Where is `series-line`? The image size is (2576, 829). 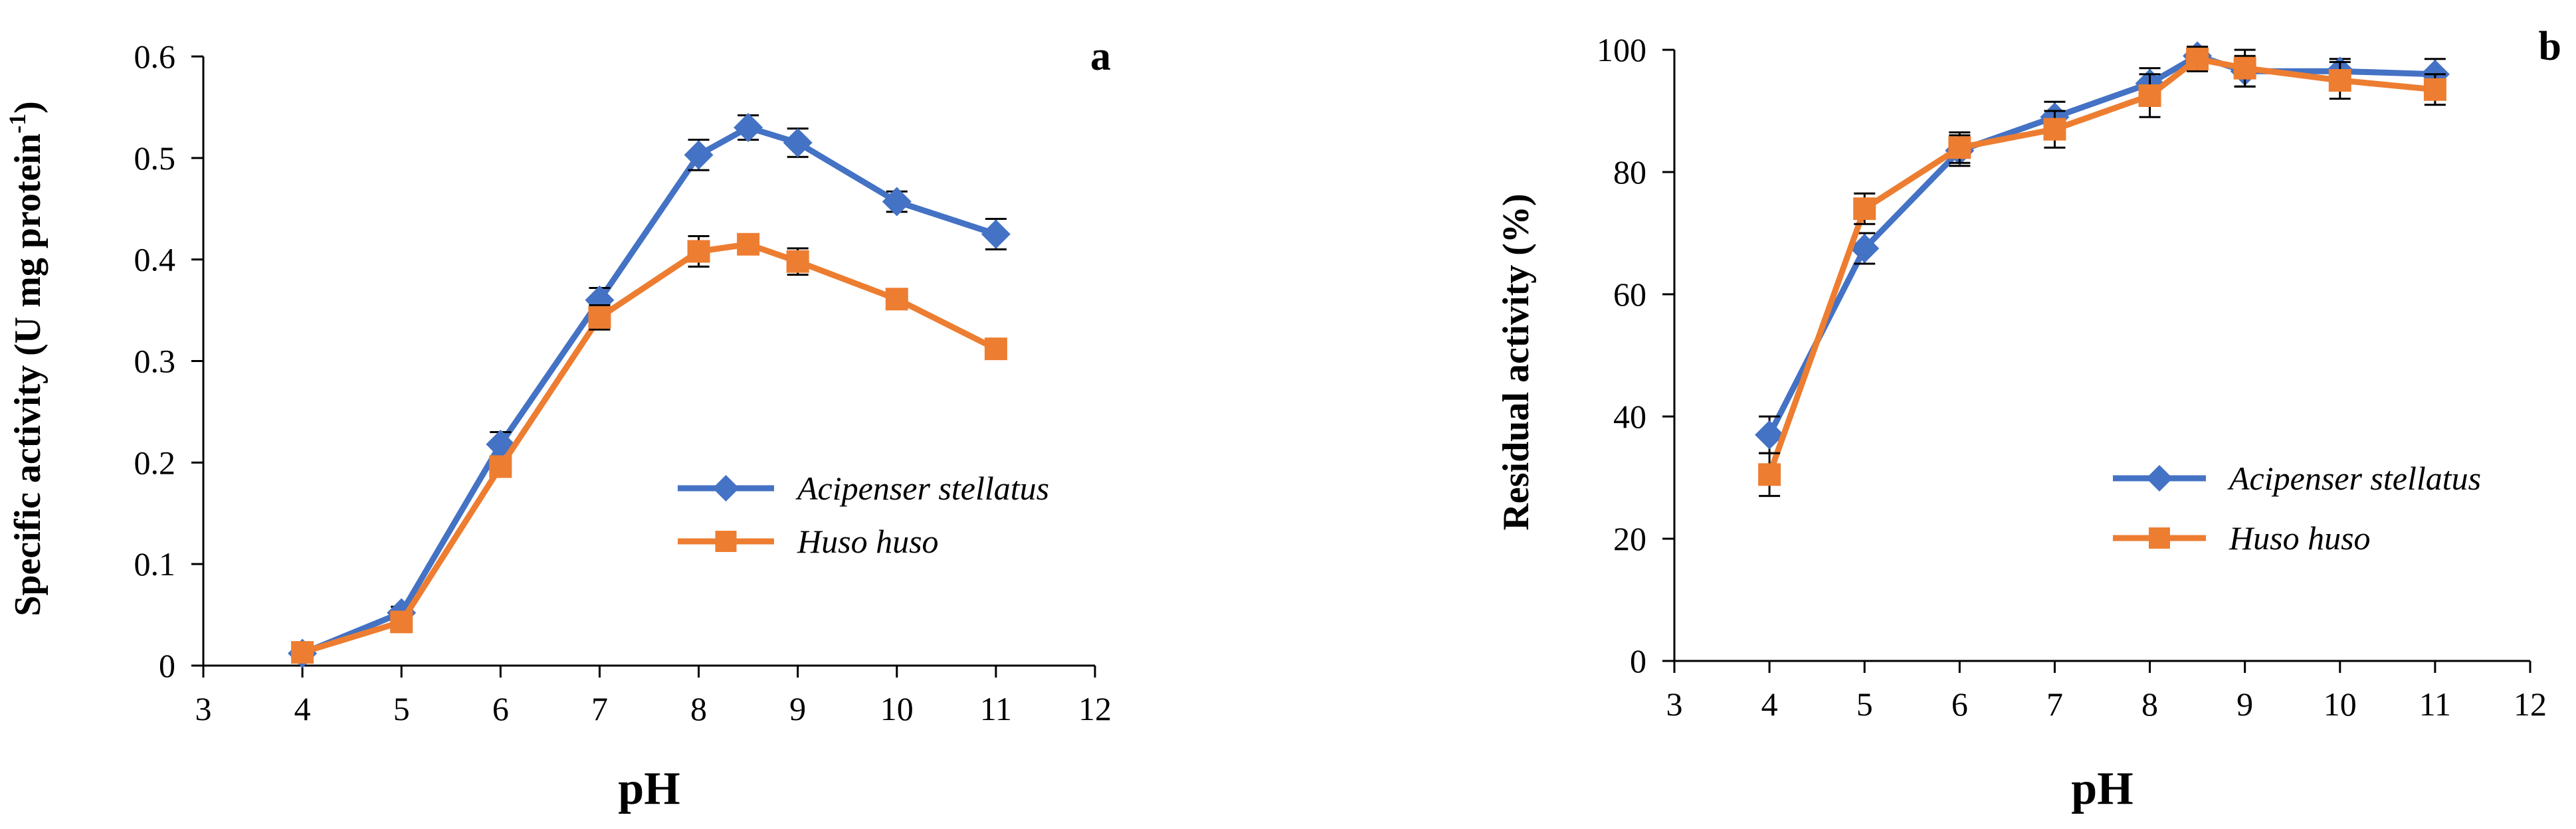 series-line is located at coordinates (2101, 266).